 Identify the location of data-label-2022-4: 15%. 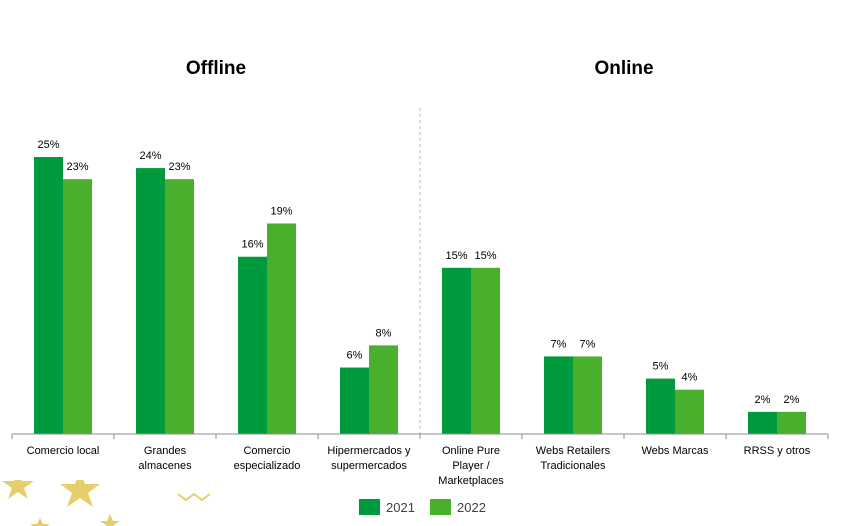
(485, 256).